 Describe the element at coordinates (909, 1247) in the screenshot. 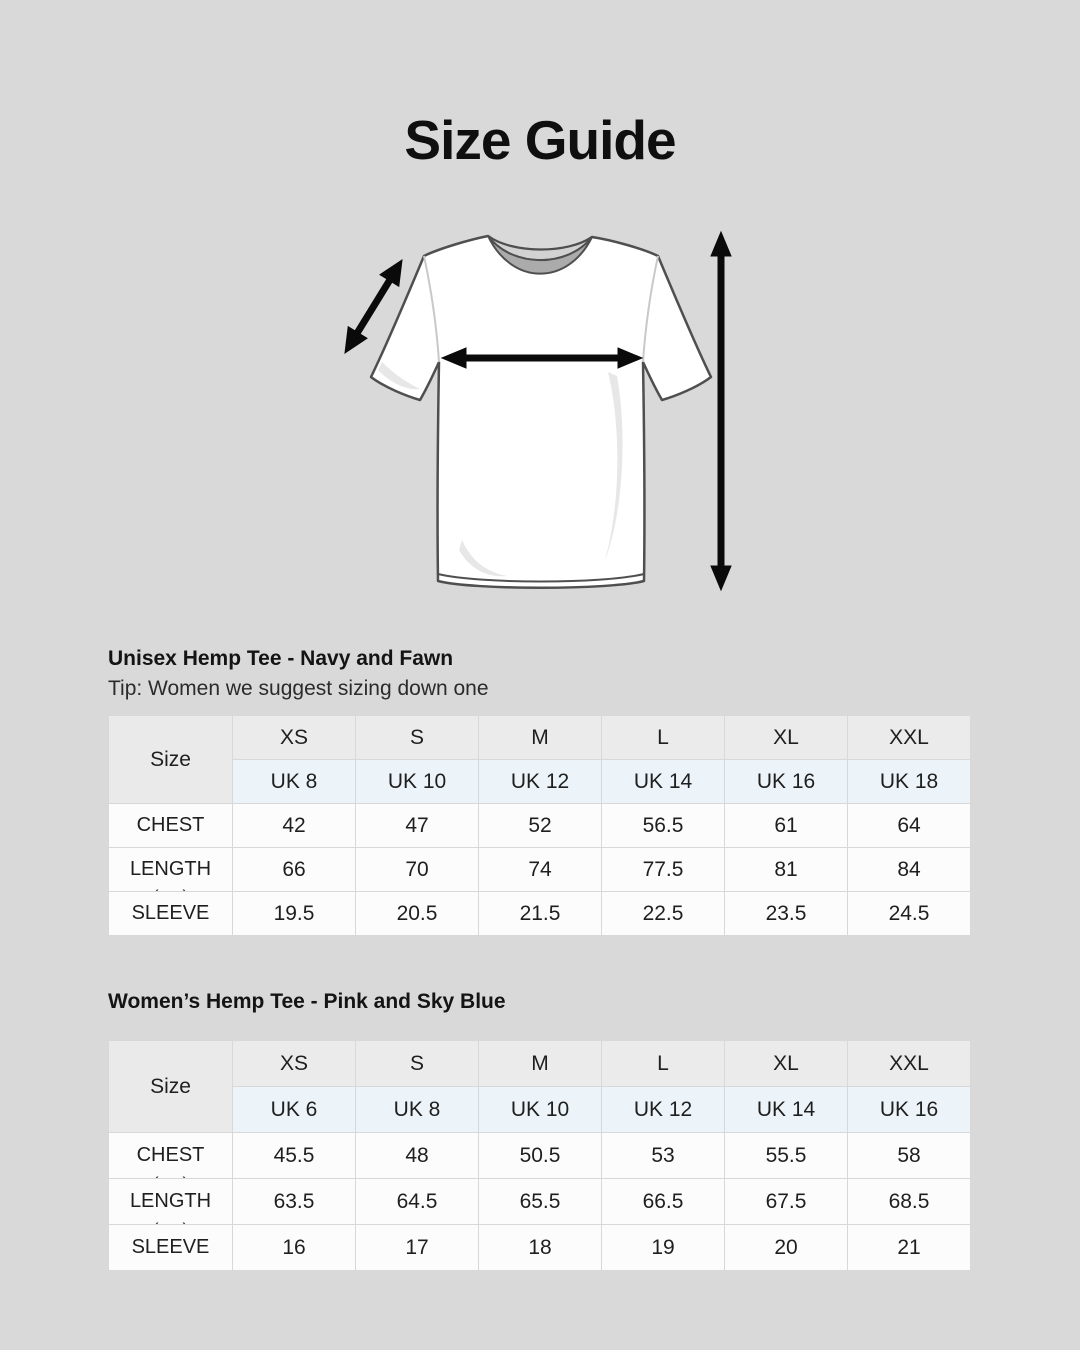

I see `value-cell: 21` at that location.